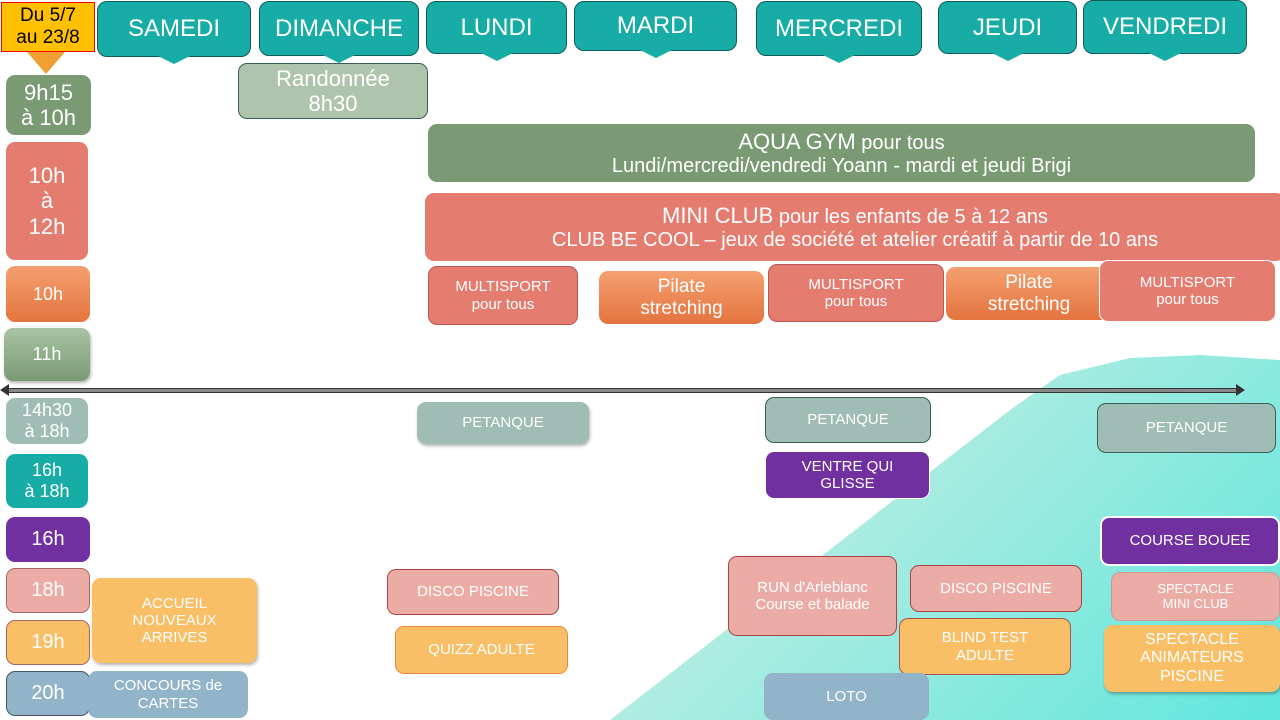  Describe the element at coordinates (985, 646) in the screenshot. I see `event-blind-test: BLIND TEST ADULTE` at that location.